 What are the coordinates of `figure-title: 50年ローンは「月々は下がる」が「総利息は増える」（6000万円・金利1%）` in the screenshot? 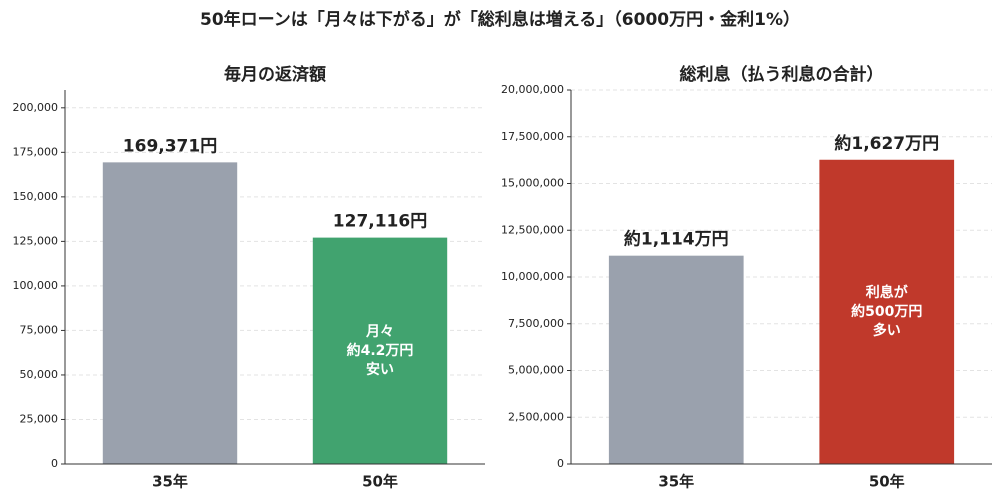 It's located at (500, 19).